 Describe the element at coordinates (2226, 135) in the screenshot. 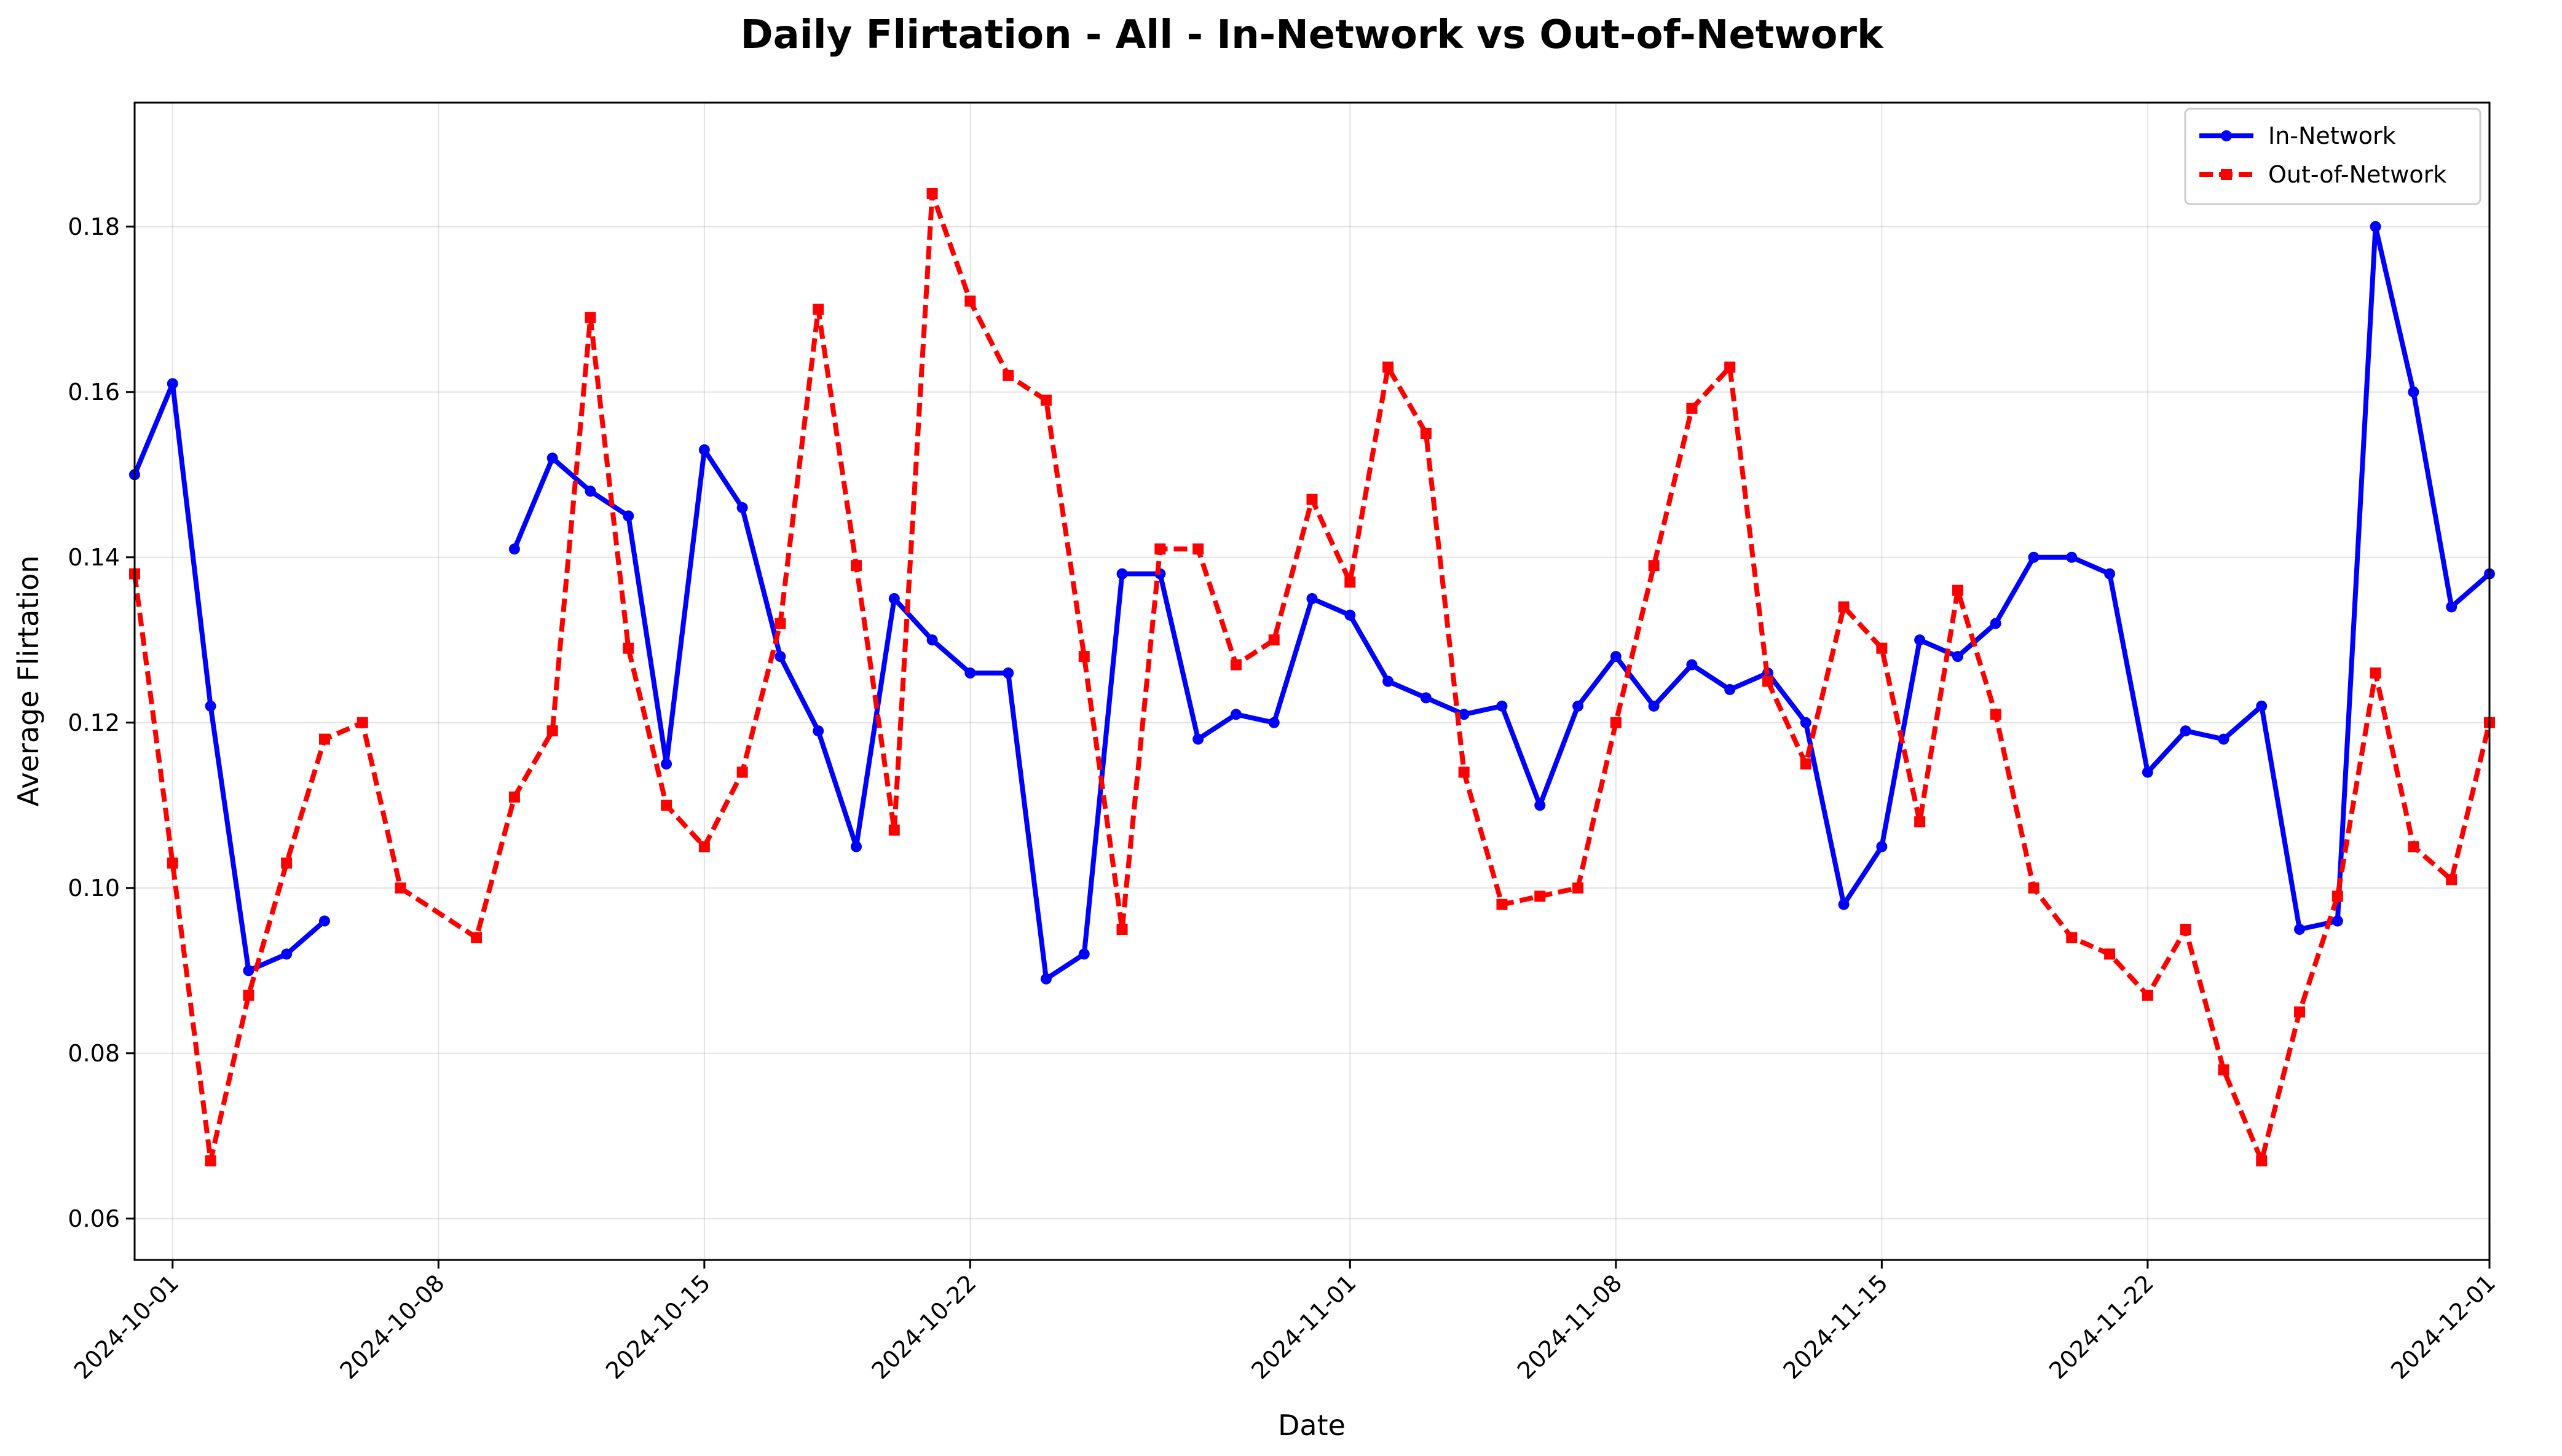

I see `legend-marker-in-network` at that location.